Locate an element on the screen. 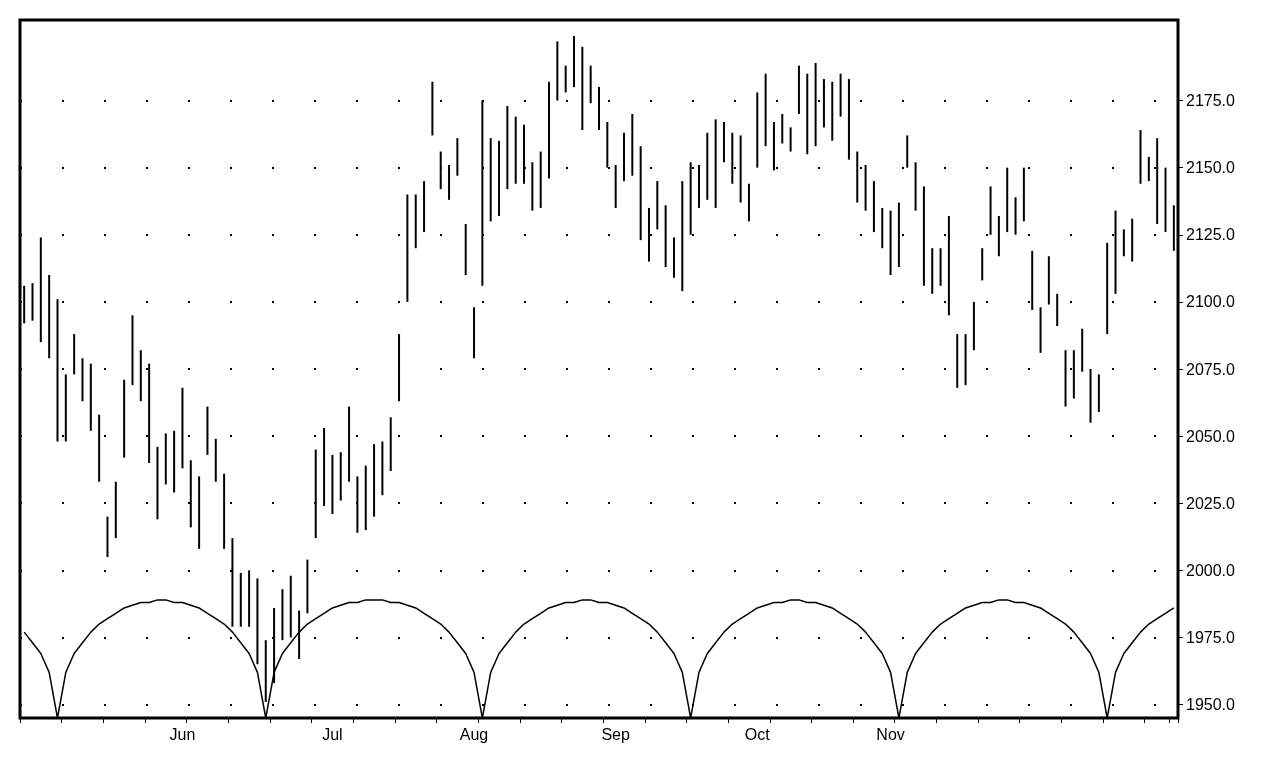 The width and height of the screenshot is (1286, 770). x-tick-label: Jun is located at coordinates (182, 734).